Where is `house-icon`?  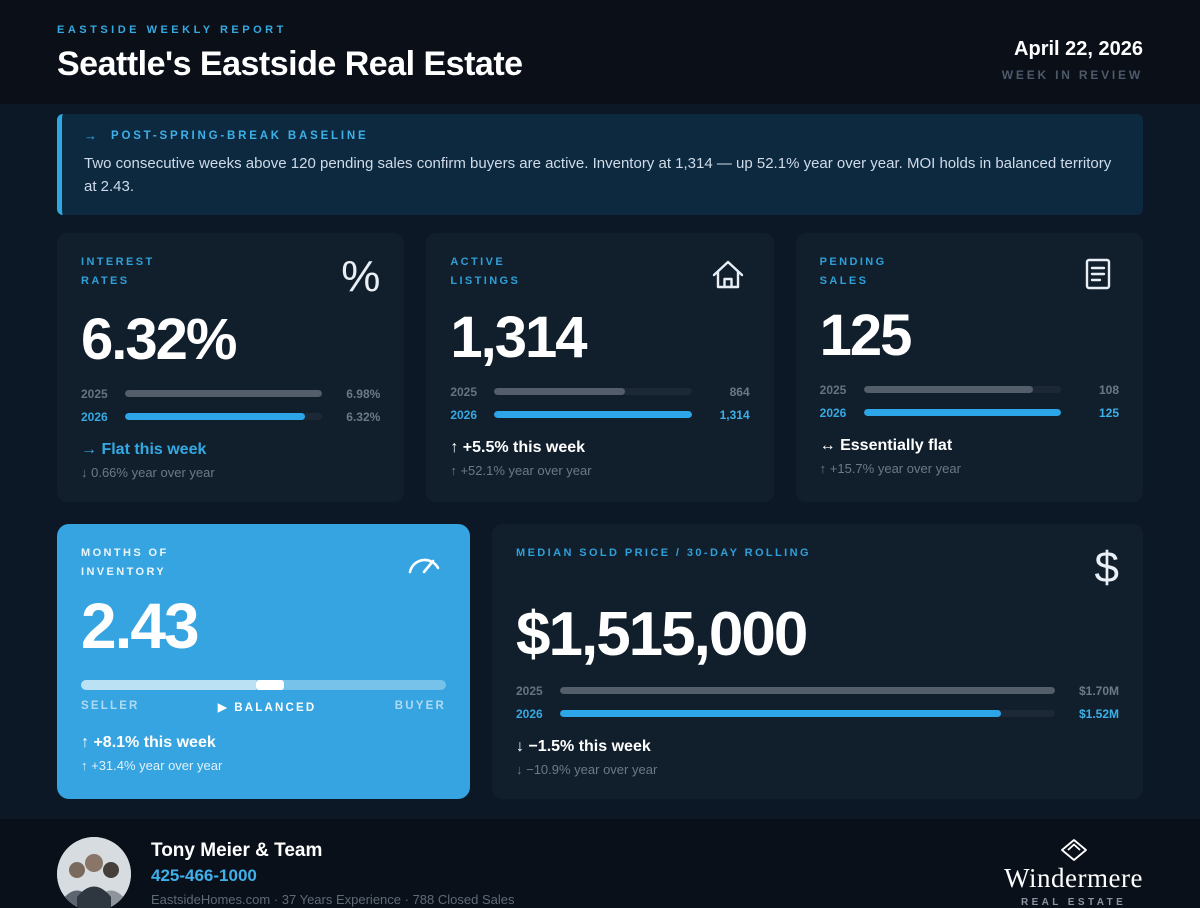 house-icon is located at coordinates (728, 275).